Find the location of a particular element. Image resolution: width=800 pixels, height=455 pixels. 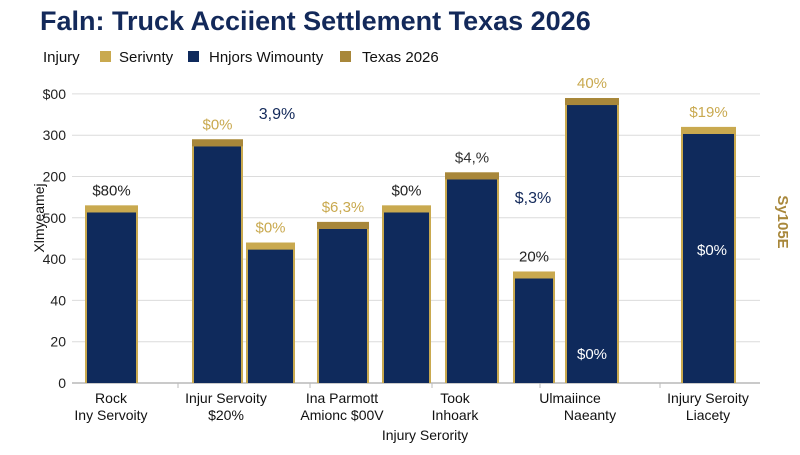

data-label: $4,% is located at coordinates (472, 157).